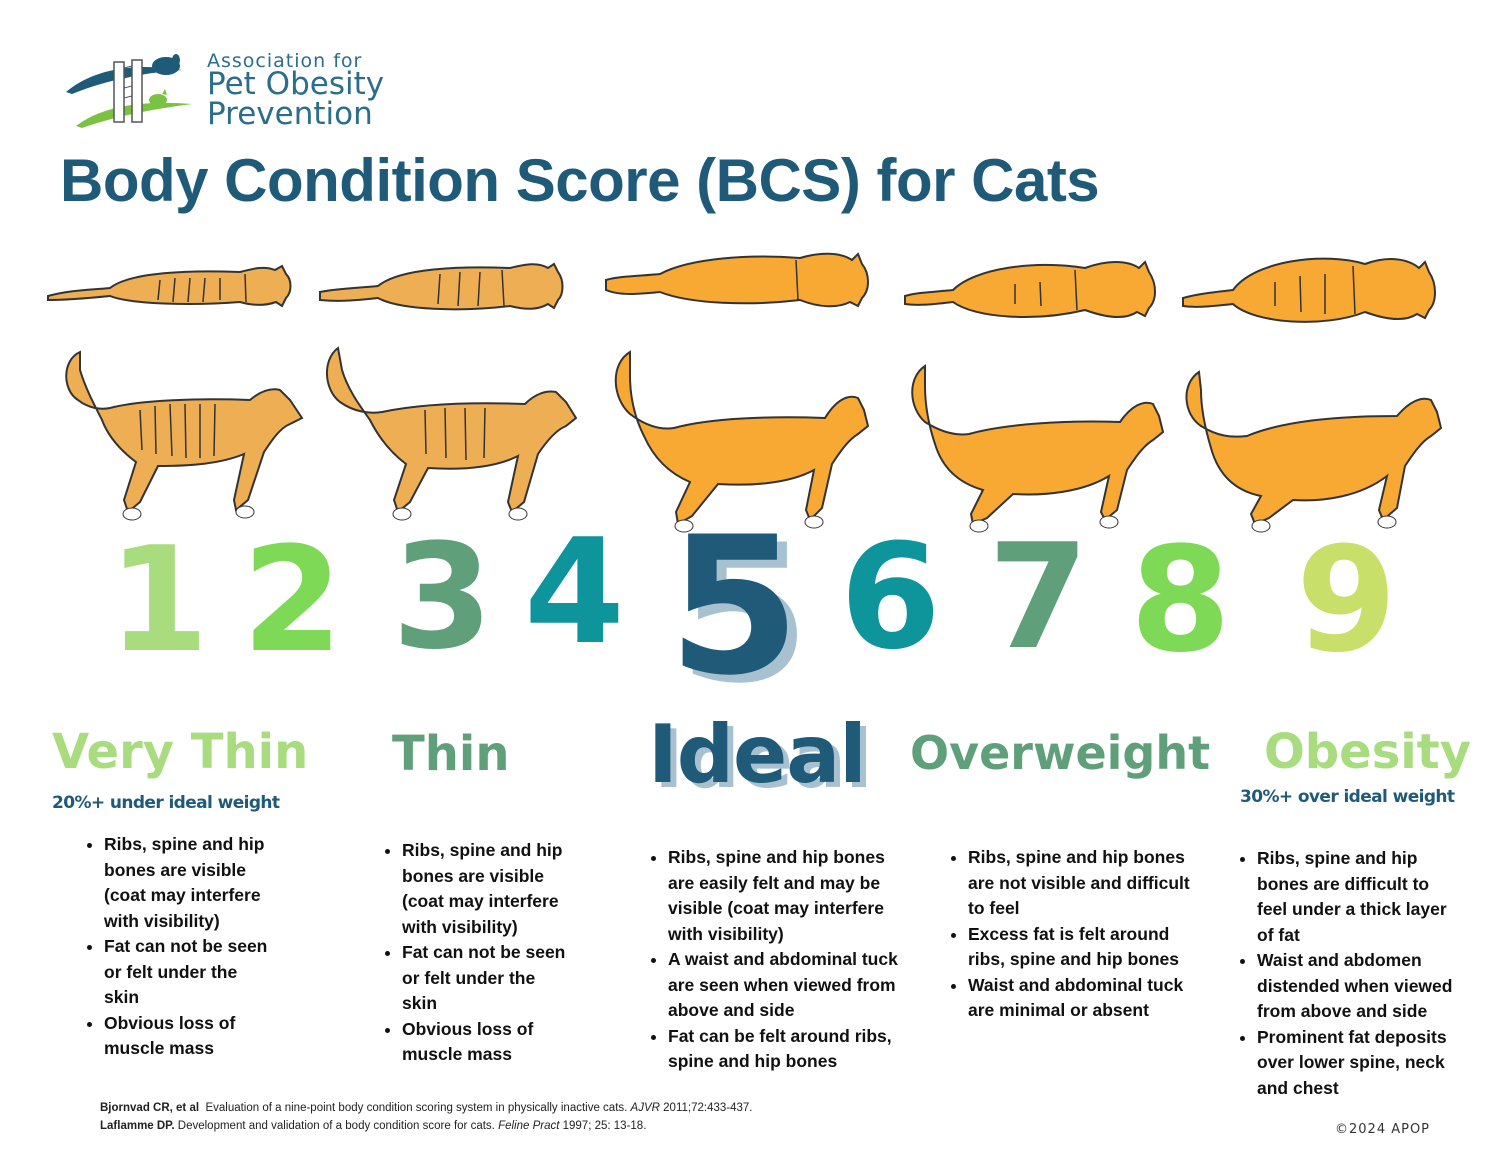 Image resolution: width=1500 pixels, height=1159 pixels. What do you see at coordinates (1347, 797) in the screenshot?
I see `category-sublabel-obesity: 30%+ over ideal weight` at bounding box center [1347, 797].